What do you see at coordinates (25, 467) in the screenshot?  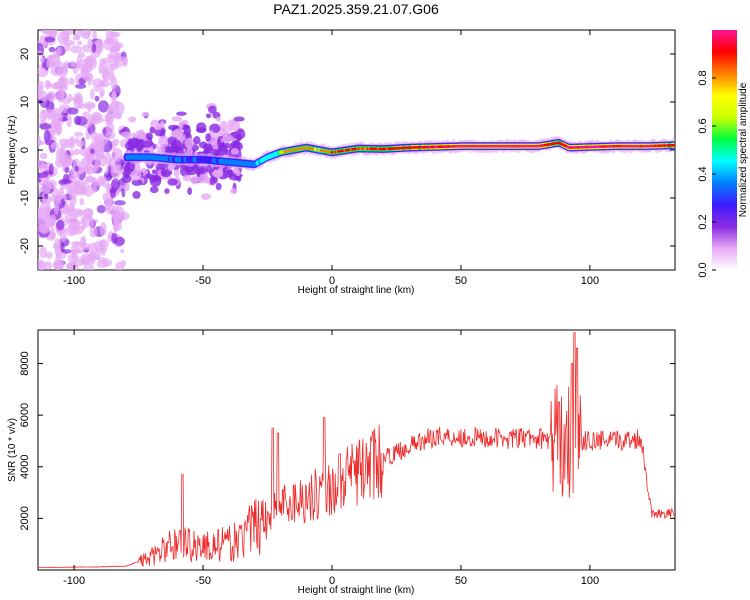 I see `snr-y-tick-label: 4000` at bounding box center [25, 467].